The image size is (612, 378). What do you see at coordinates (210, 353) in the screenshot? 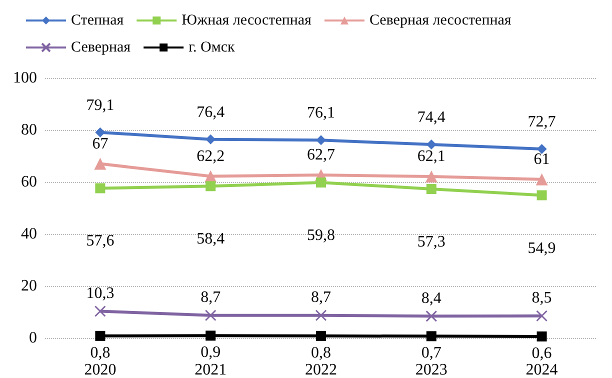
I see `data-label: 0,9` at bounding box center [210, 353].